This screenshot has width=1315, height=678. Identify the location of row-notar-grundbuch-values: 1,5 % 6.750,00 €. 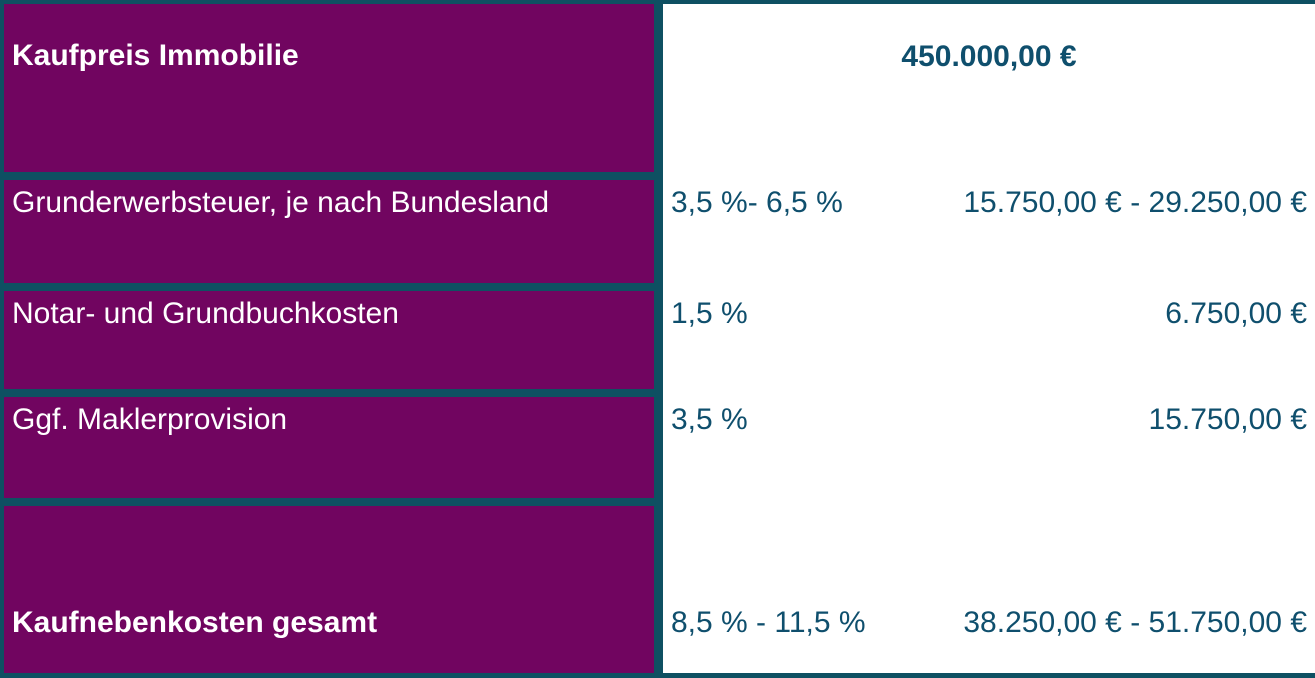
(989, 340).